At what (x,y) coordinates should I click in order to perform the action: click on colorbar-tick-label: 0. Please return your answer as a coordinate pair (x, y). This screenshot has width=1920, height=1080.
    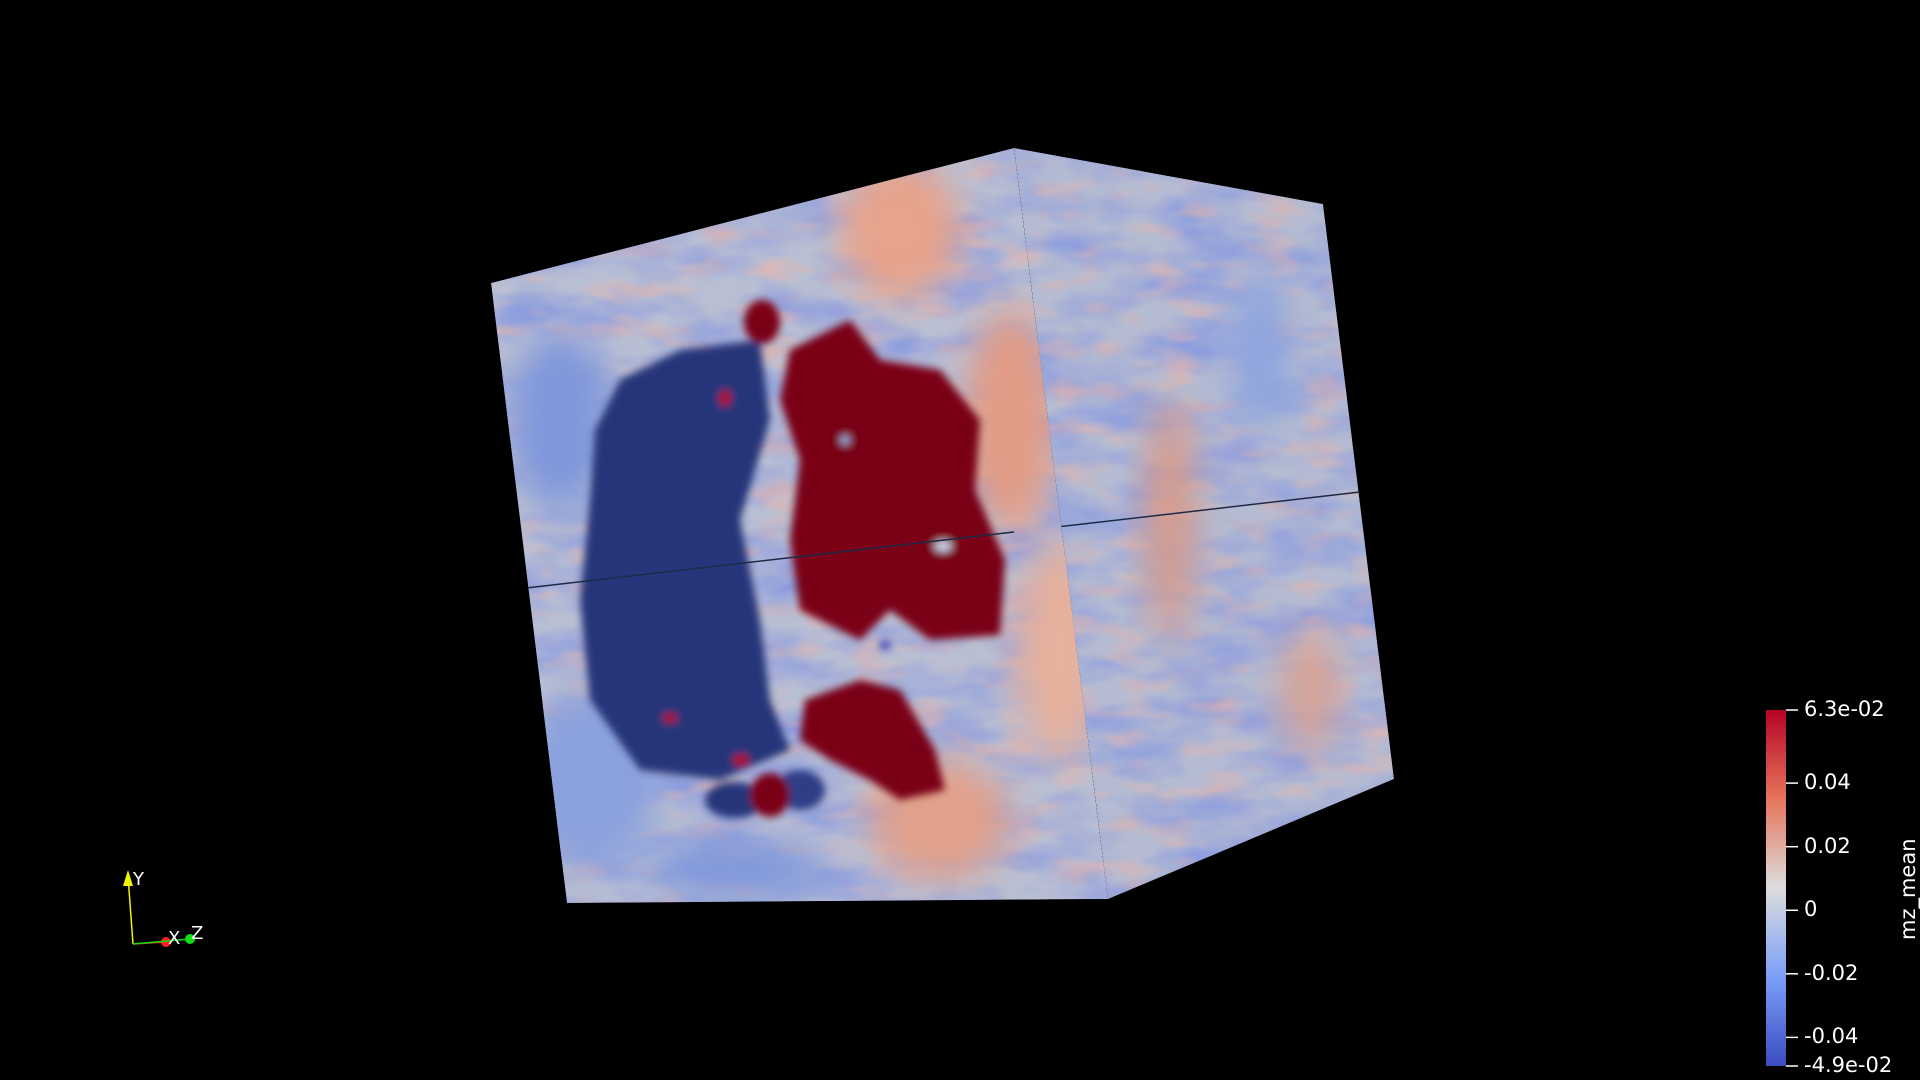
    Looking at the image, I should click on (1811, 909).